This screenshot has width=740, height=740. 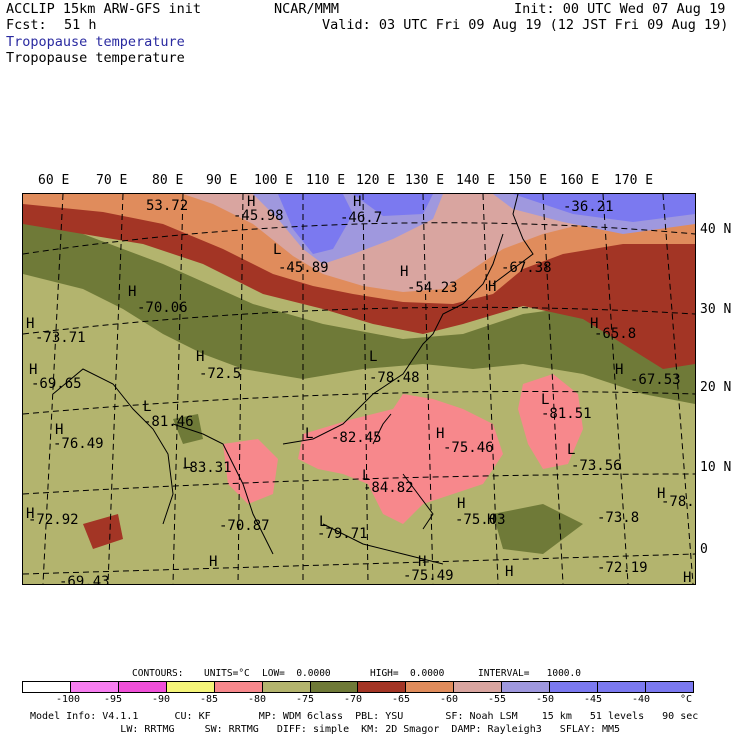 What do you see at coordinates (678, 502) in the screenshot?
I see `value-label: -78.` at bounding box center [678, 502].